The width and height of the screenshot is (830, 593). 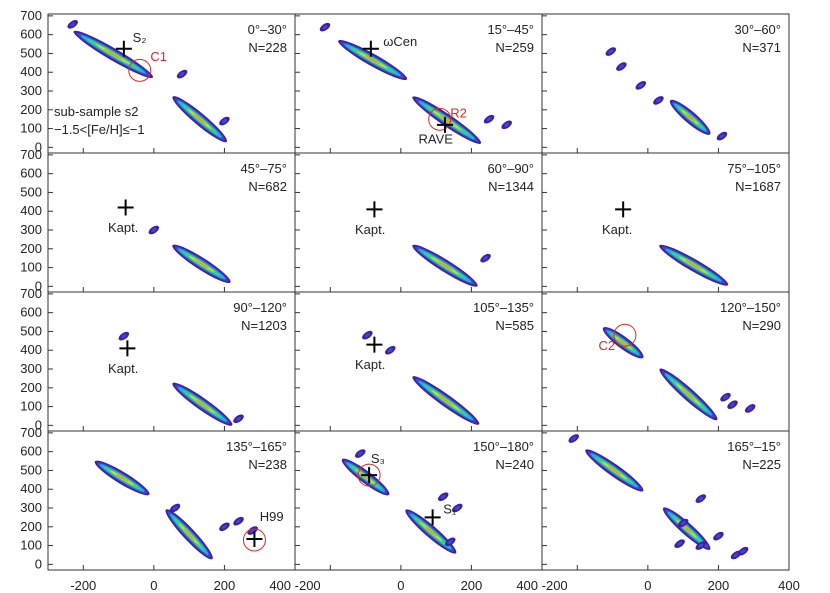 What do you see at coordinates (264, 325) in the screenshot?
I see `panel-count: N=1203` at bounding box center [264, 325].